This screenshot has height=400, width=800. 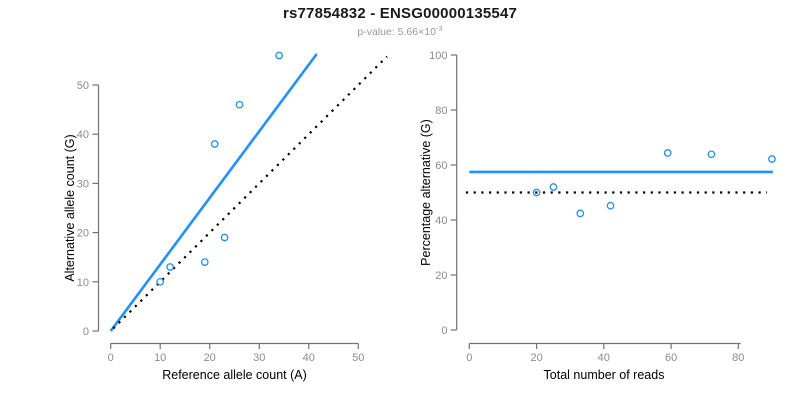 I want to click on y-tick-label: 100, so click(x=438, y=56).